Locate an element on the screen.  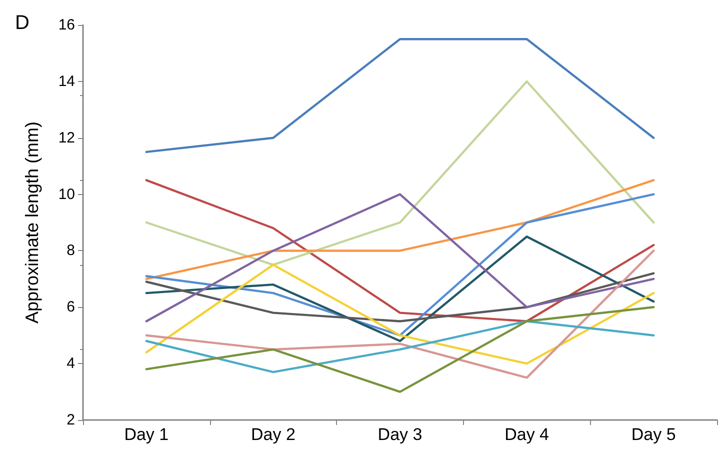
x-tick-label: Day 2 is located at coordinates (273, 434).